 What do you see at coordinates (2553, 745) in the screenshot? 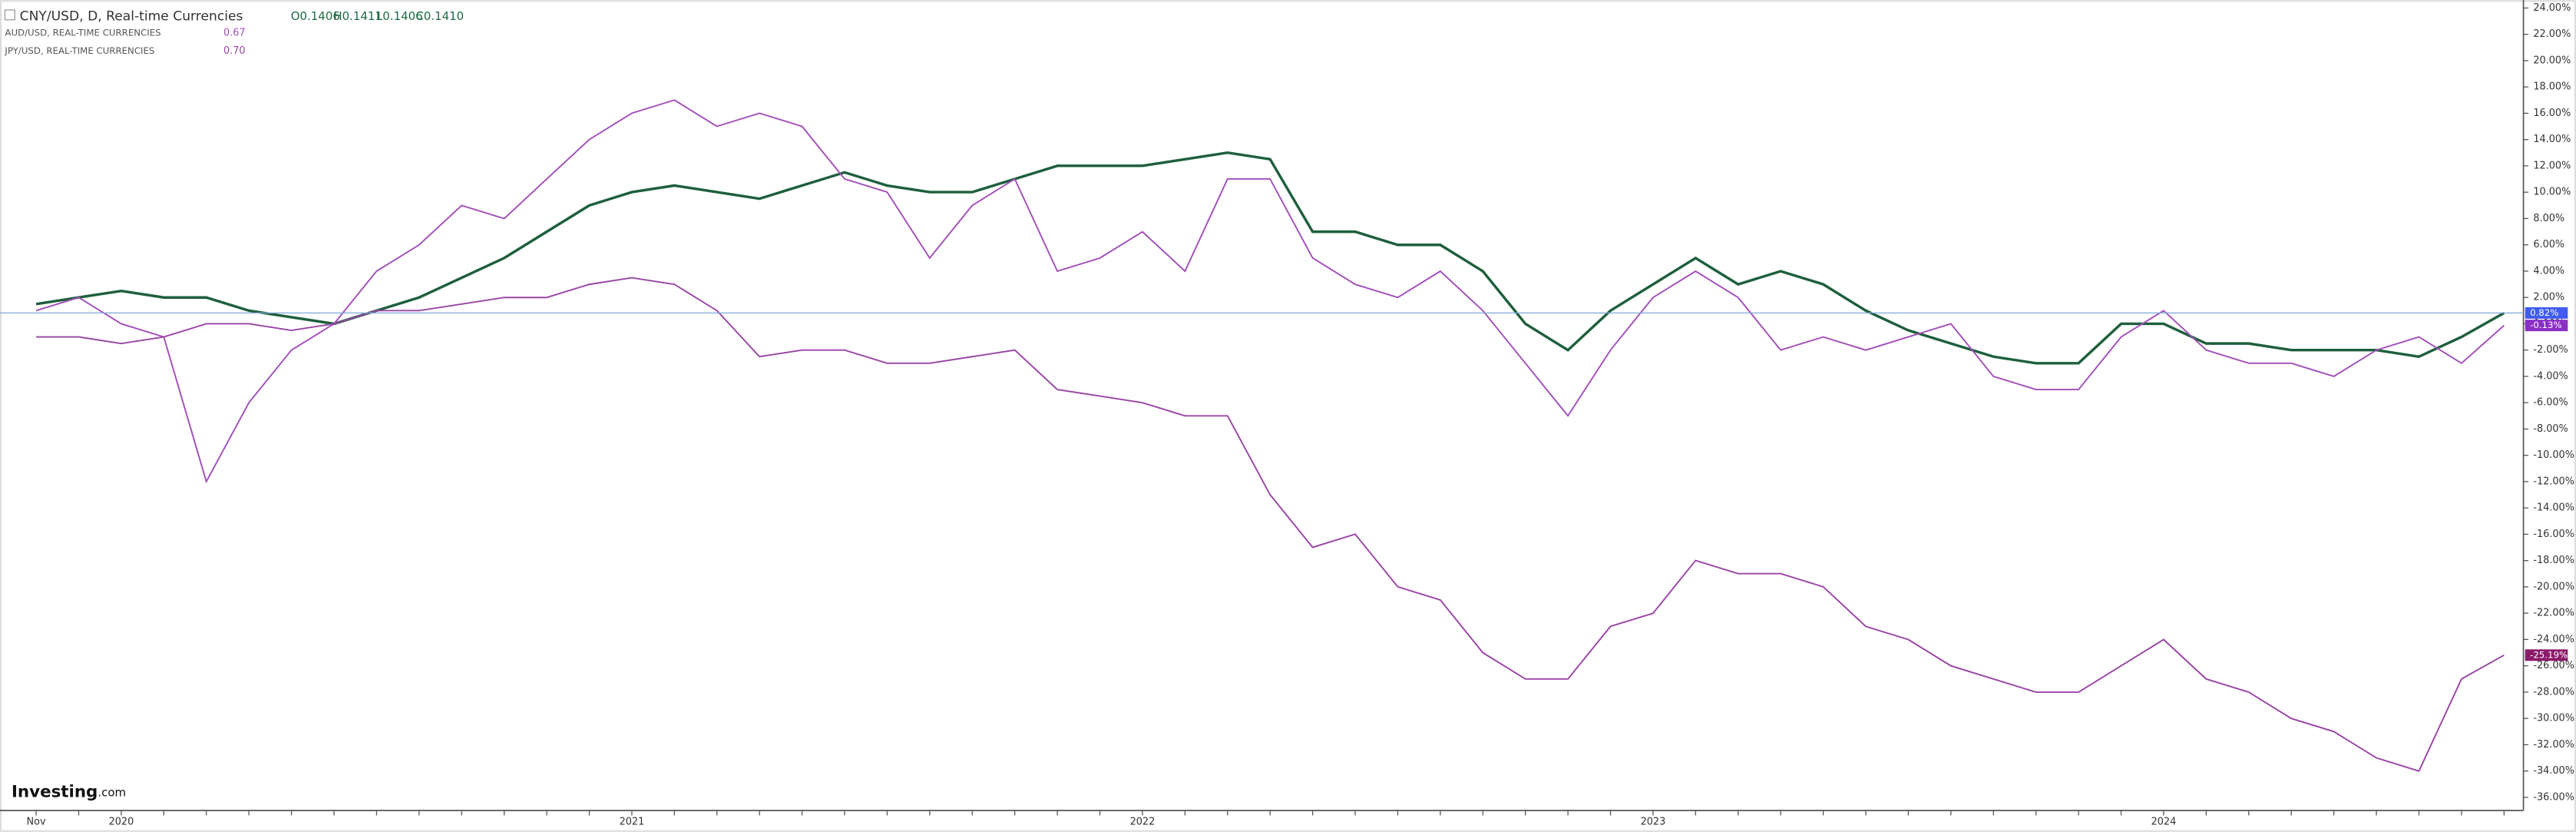
I see `y-tick-label: -32.00%` at bounding box center [2553, 745].